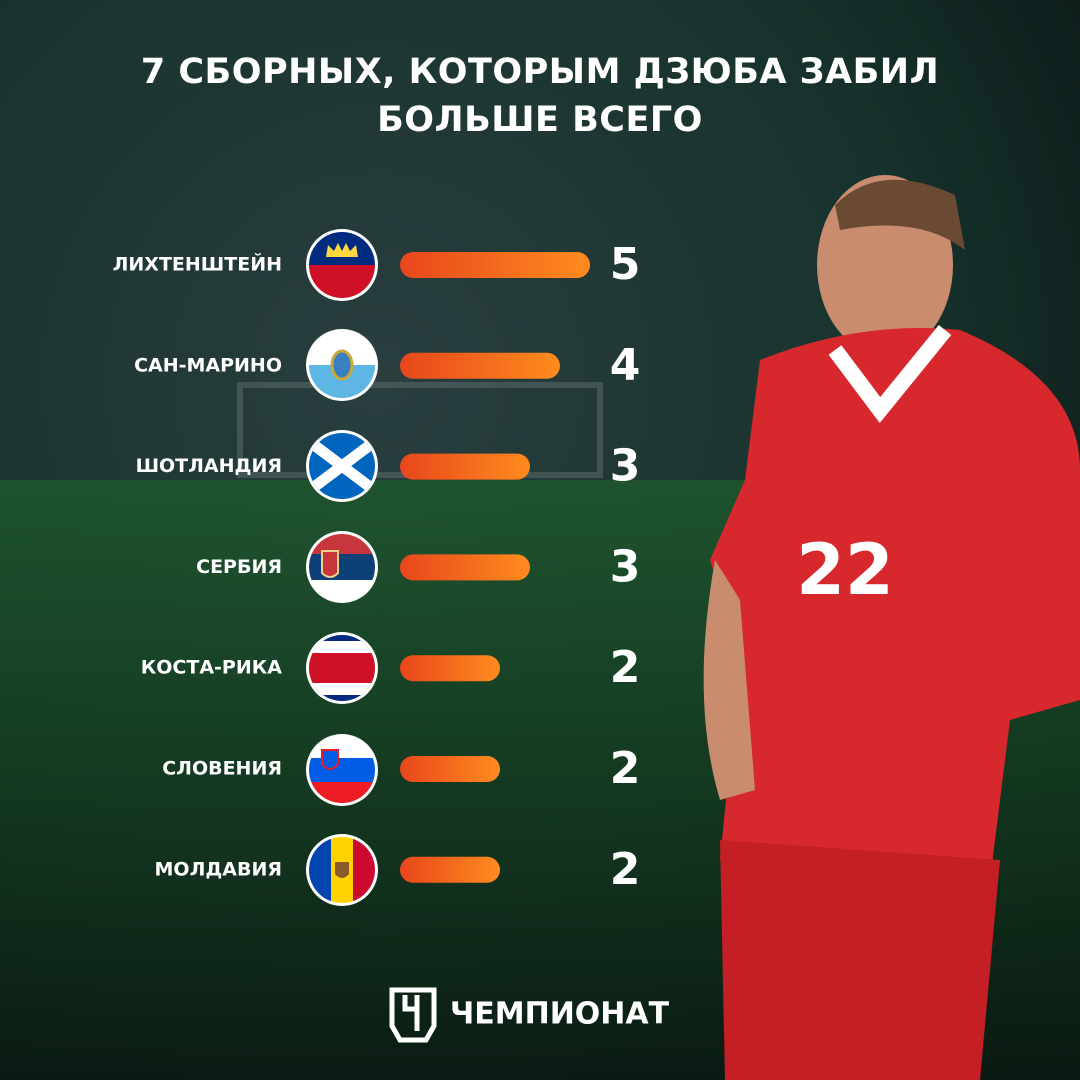 This screenshot has height=1080, width=1080. Describe the element at coordinates (208, 365) in the screenshot. I see `category-label: САН-МАРИНО` at that location.